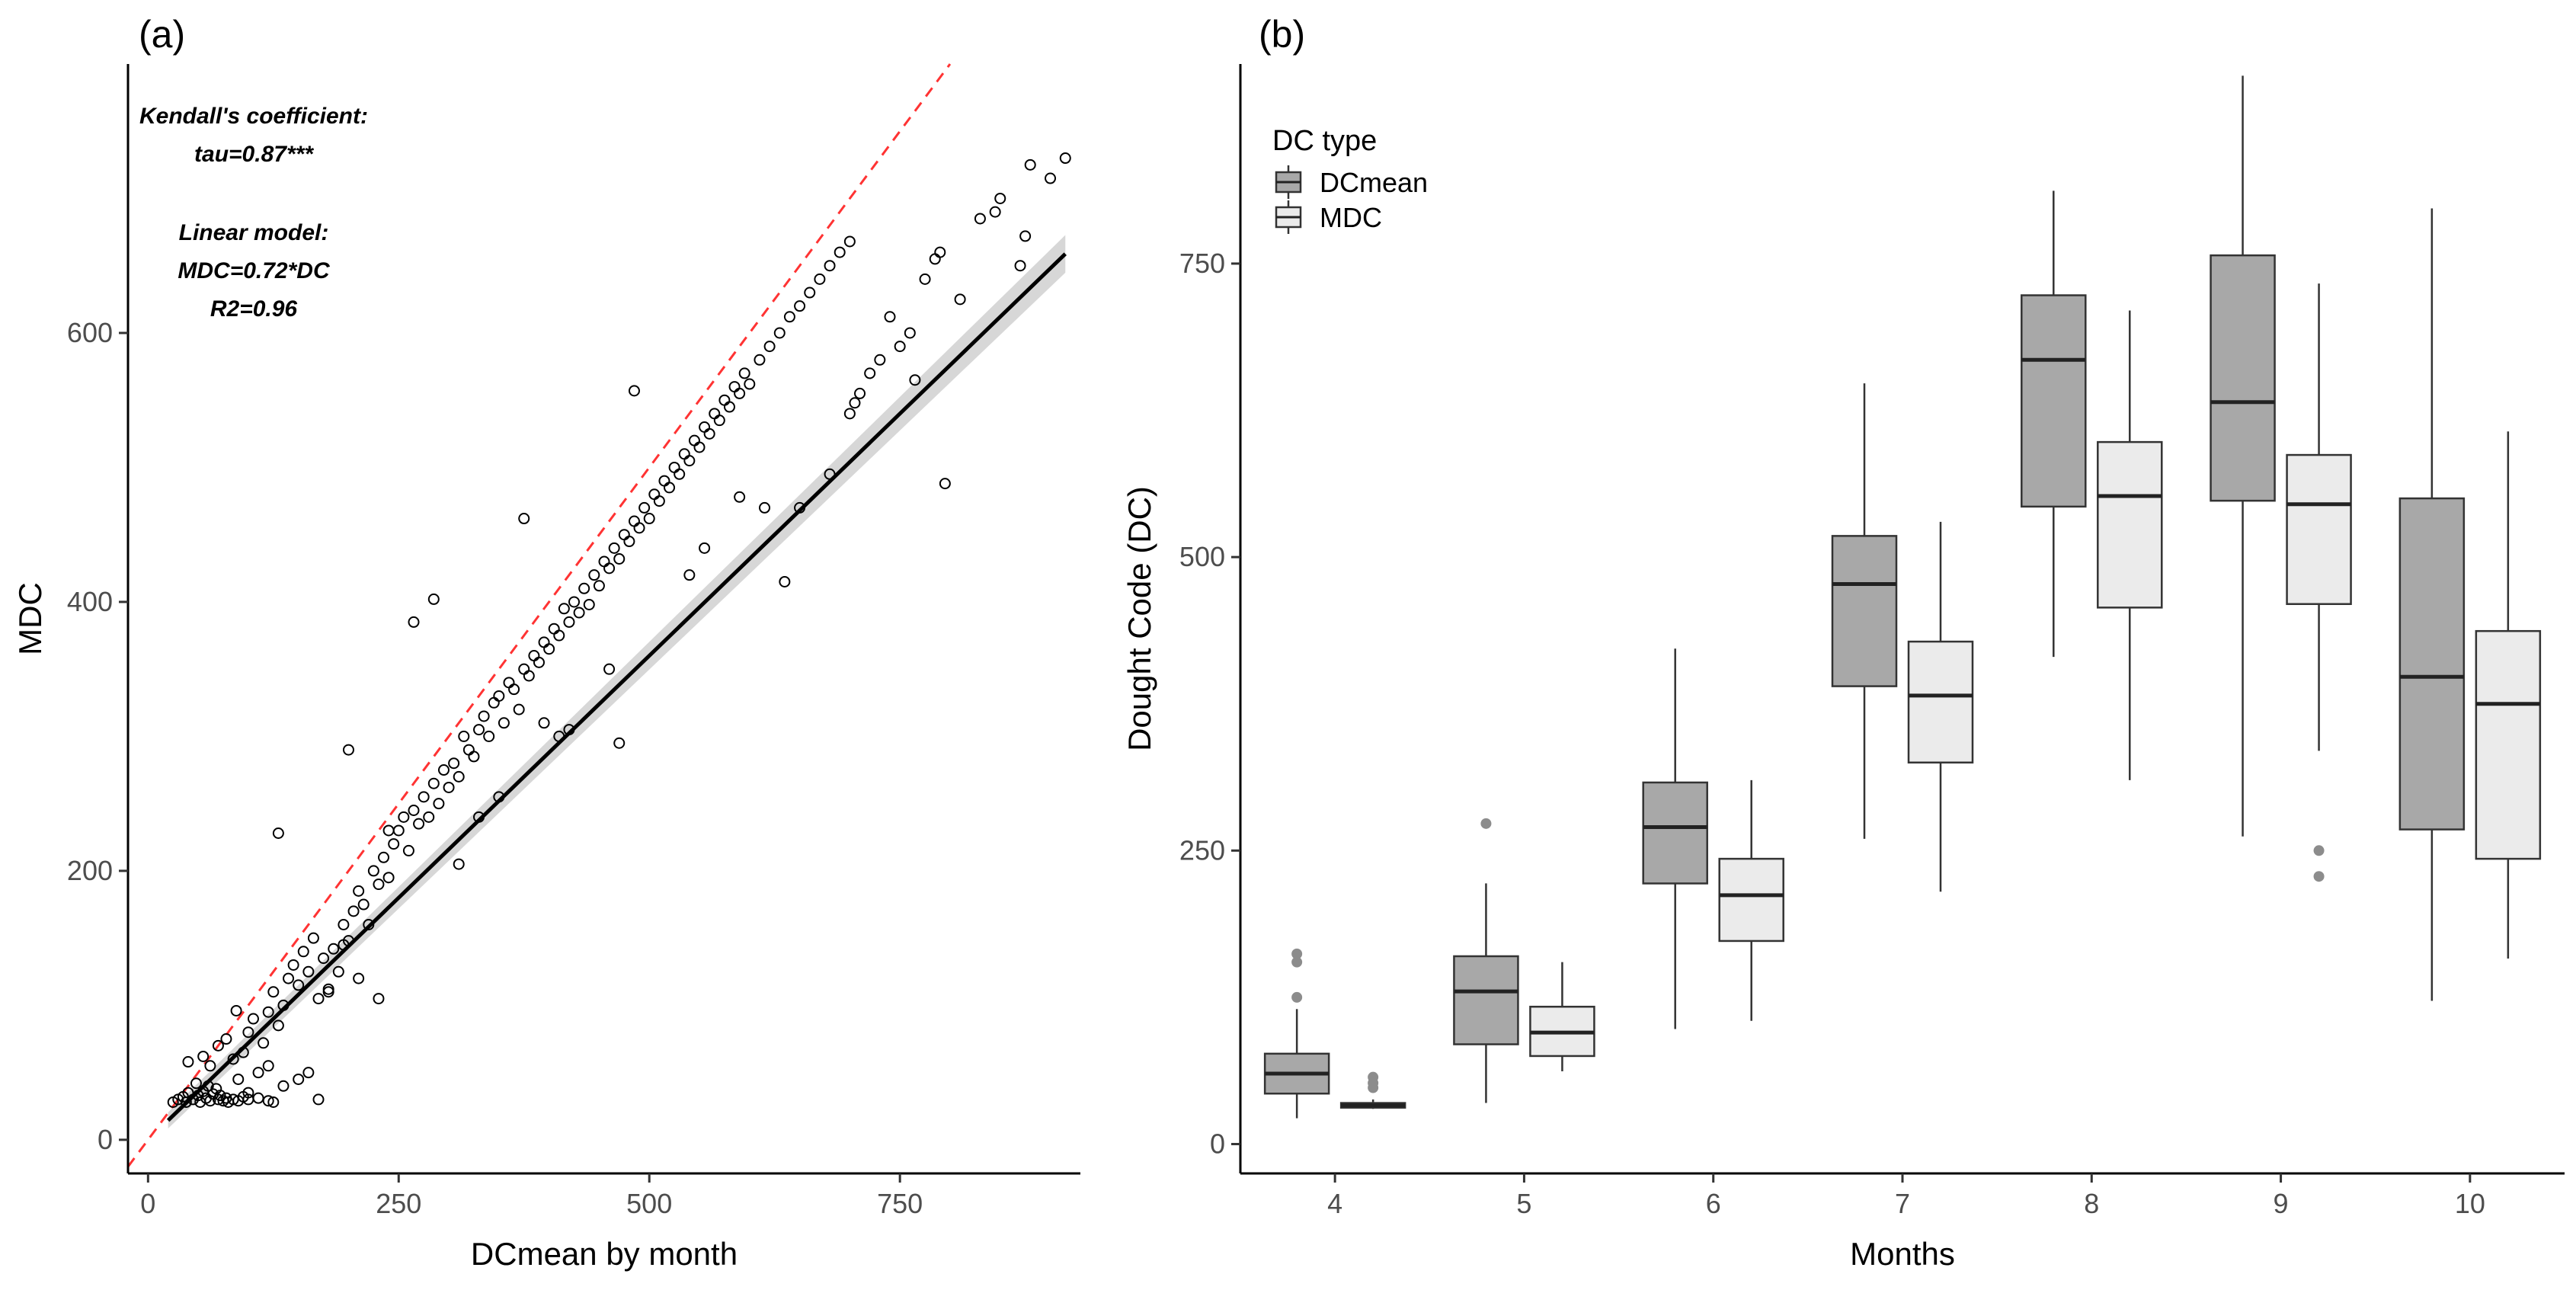 The height and width of the screenshot is (1290, 2576). I want to click on x-tick-label: 500, so click(649, 1203).